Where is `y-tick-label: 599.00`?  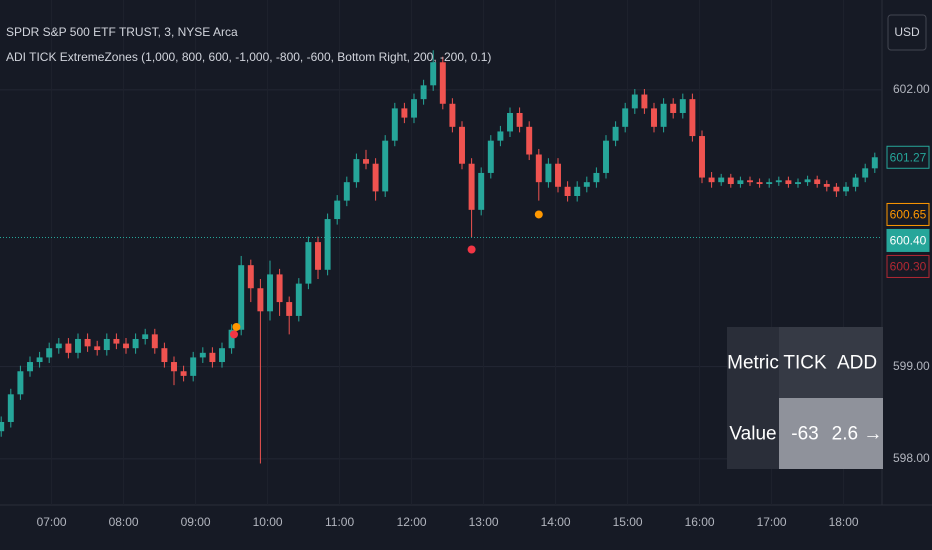
y-tick-label: 599.00 is located at coordinates (911, 366).